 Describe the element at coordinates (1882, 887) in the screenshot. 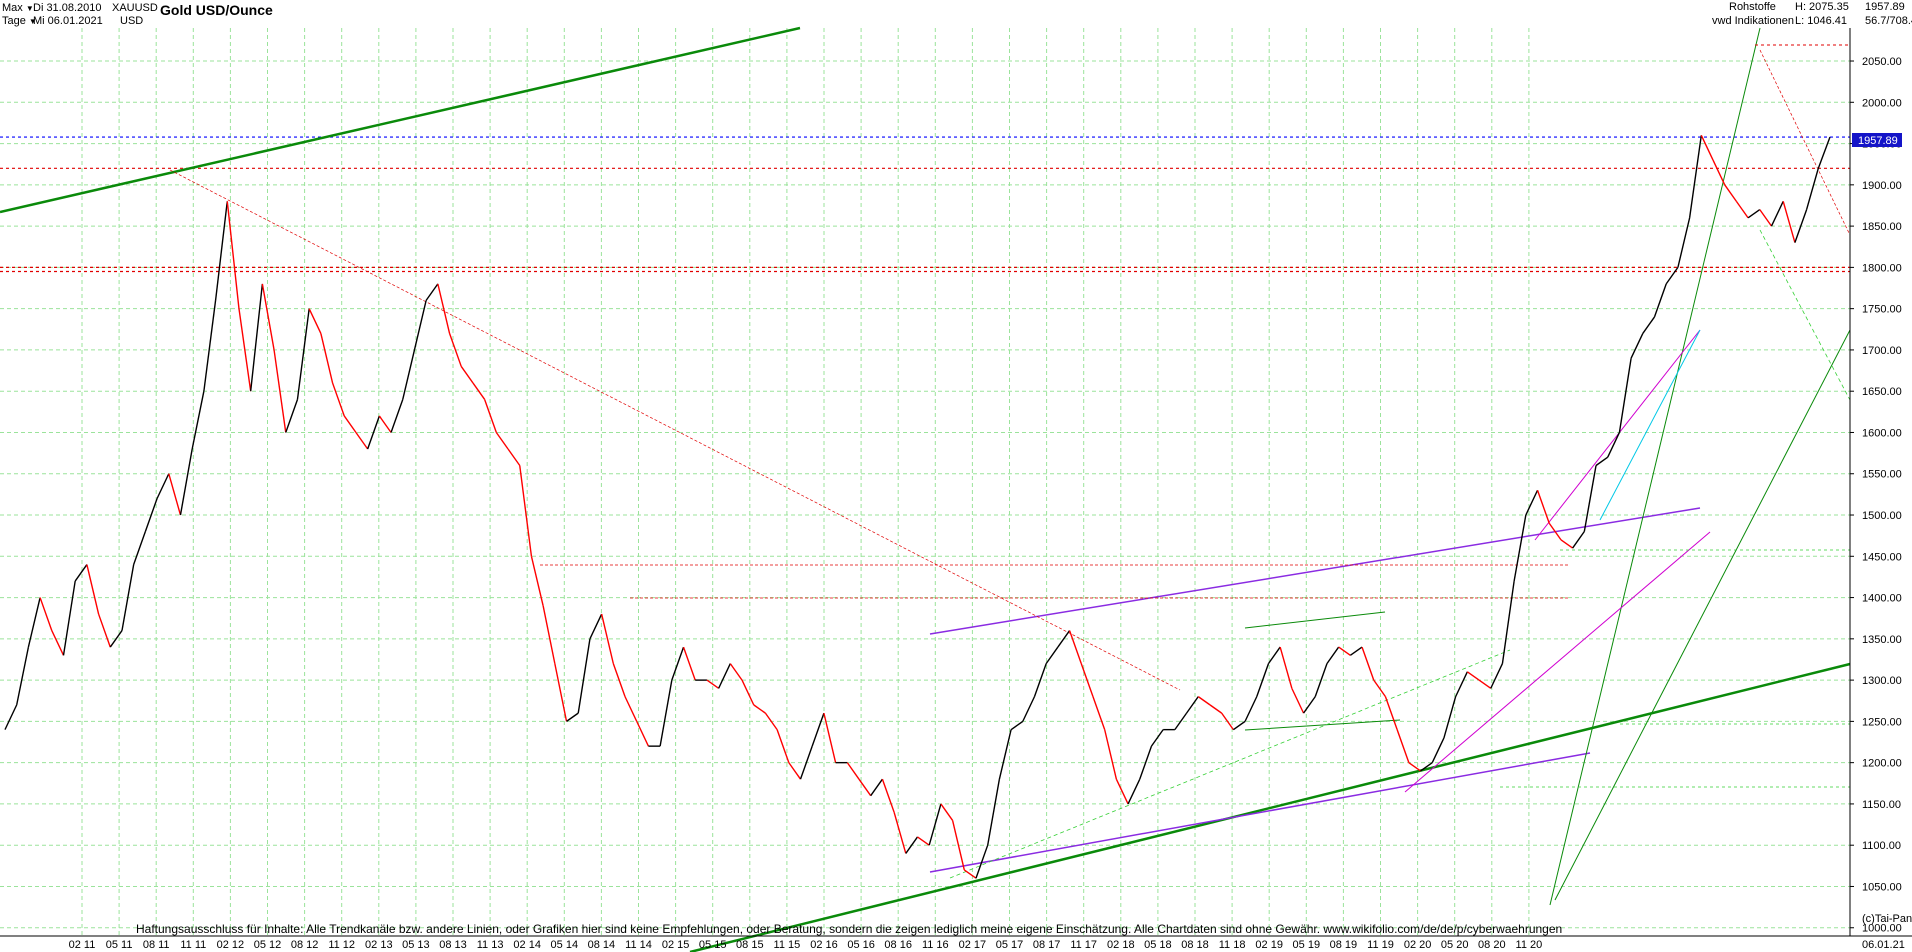

I see `y-tick-label: 1050.00` at that location.